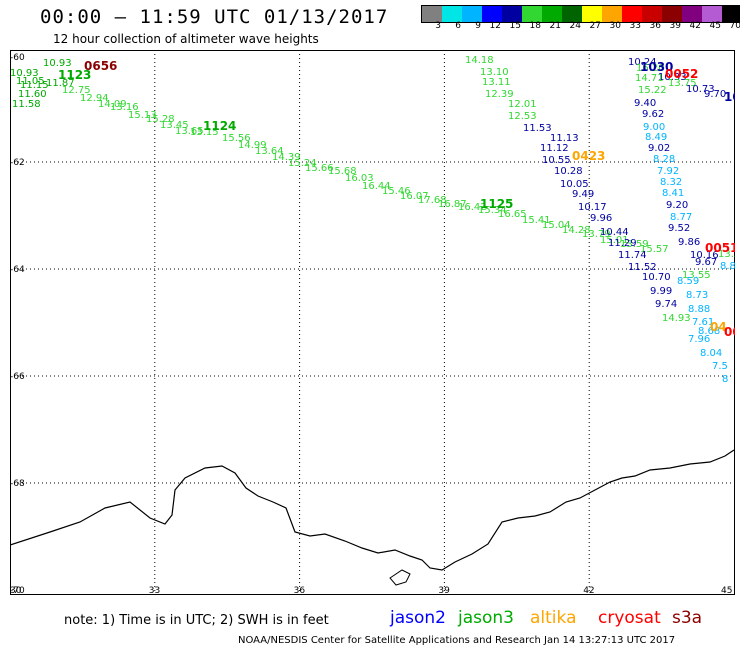 The height and width of the screenshot is (650, 740). Describe the element at coordinates (160, 119) in the screenshot. I see `wave-height-label: 15.28` at that location.